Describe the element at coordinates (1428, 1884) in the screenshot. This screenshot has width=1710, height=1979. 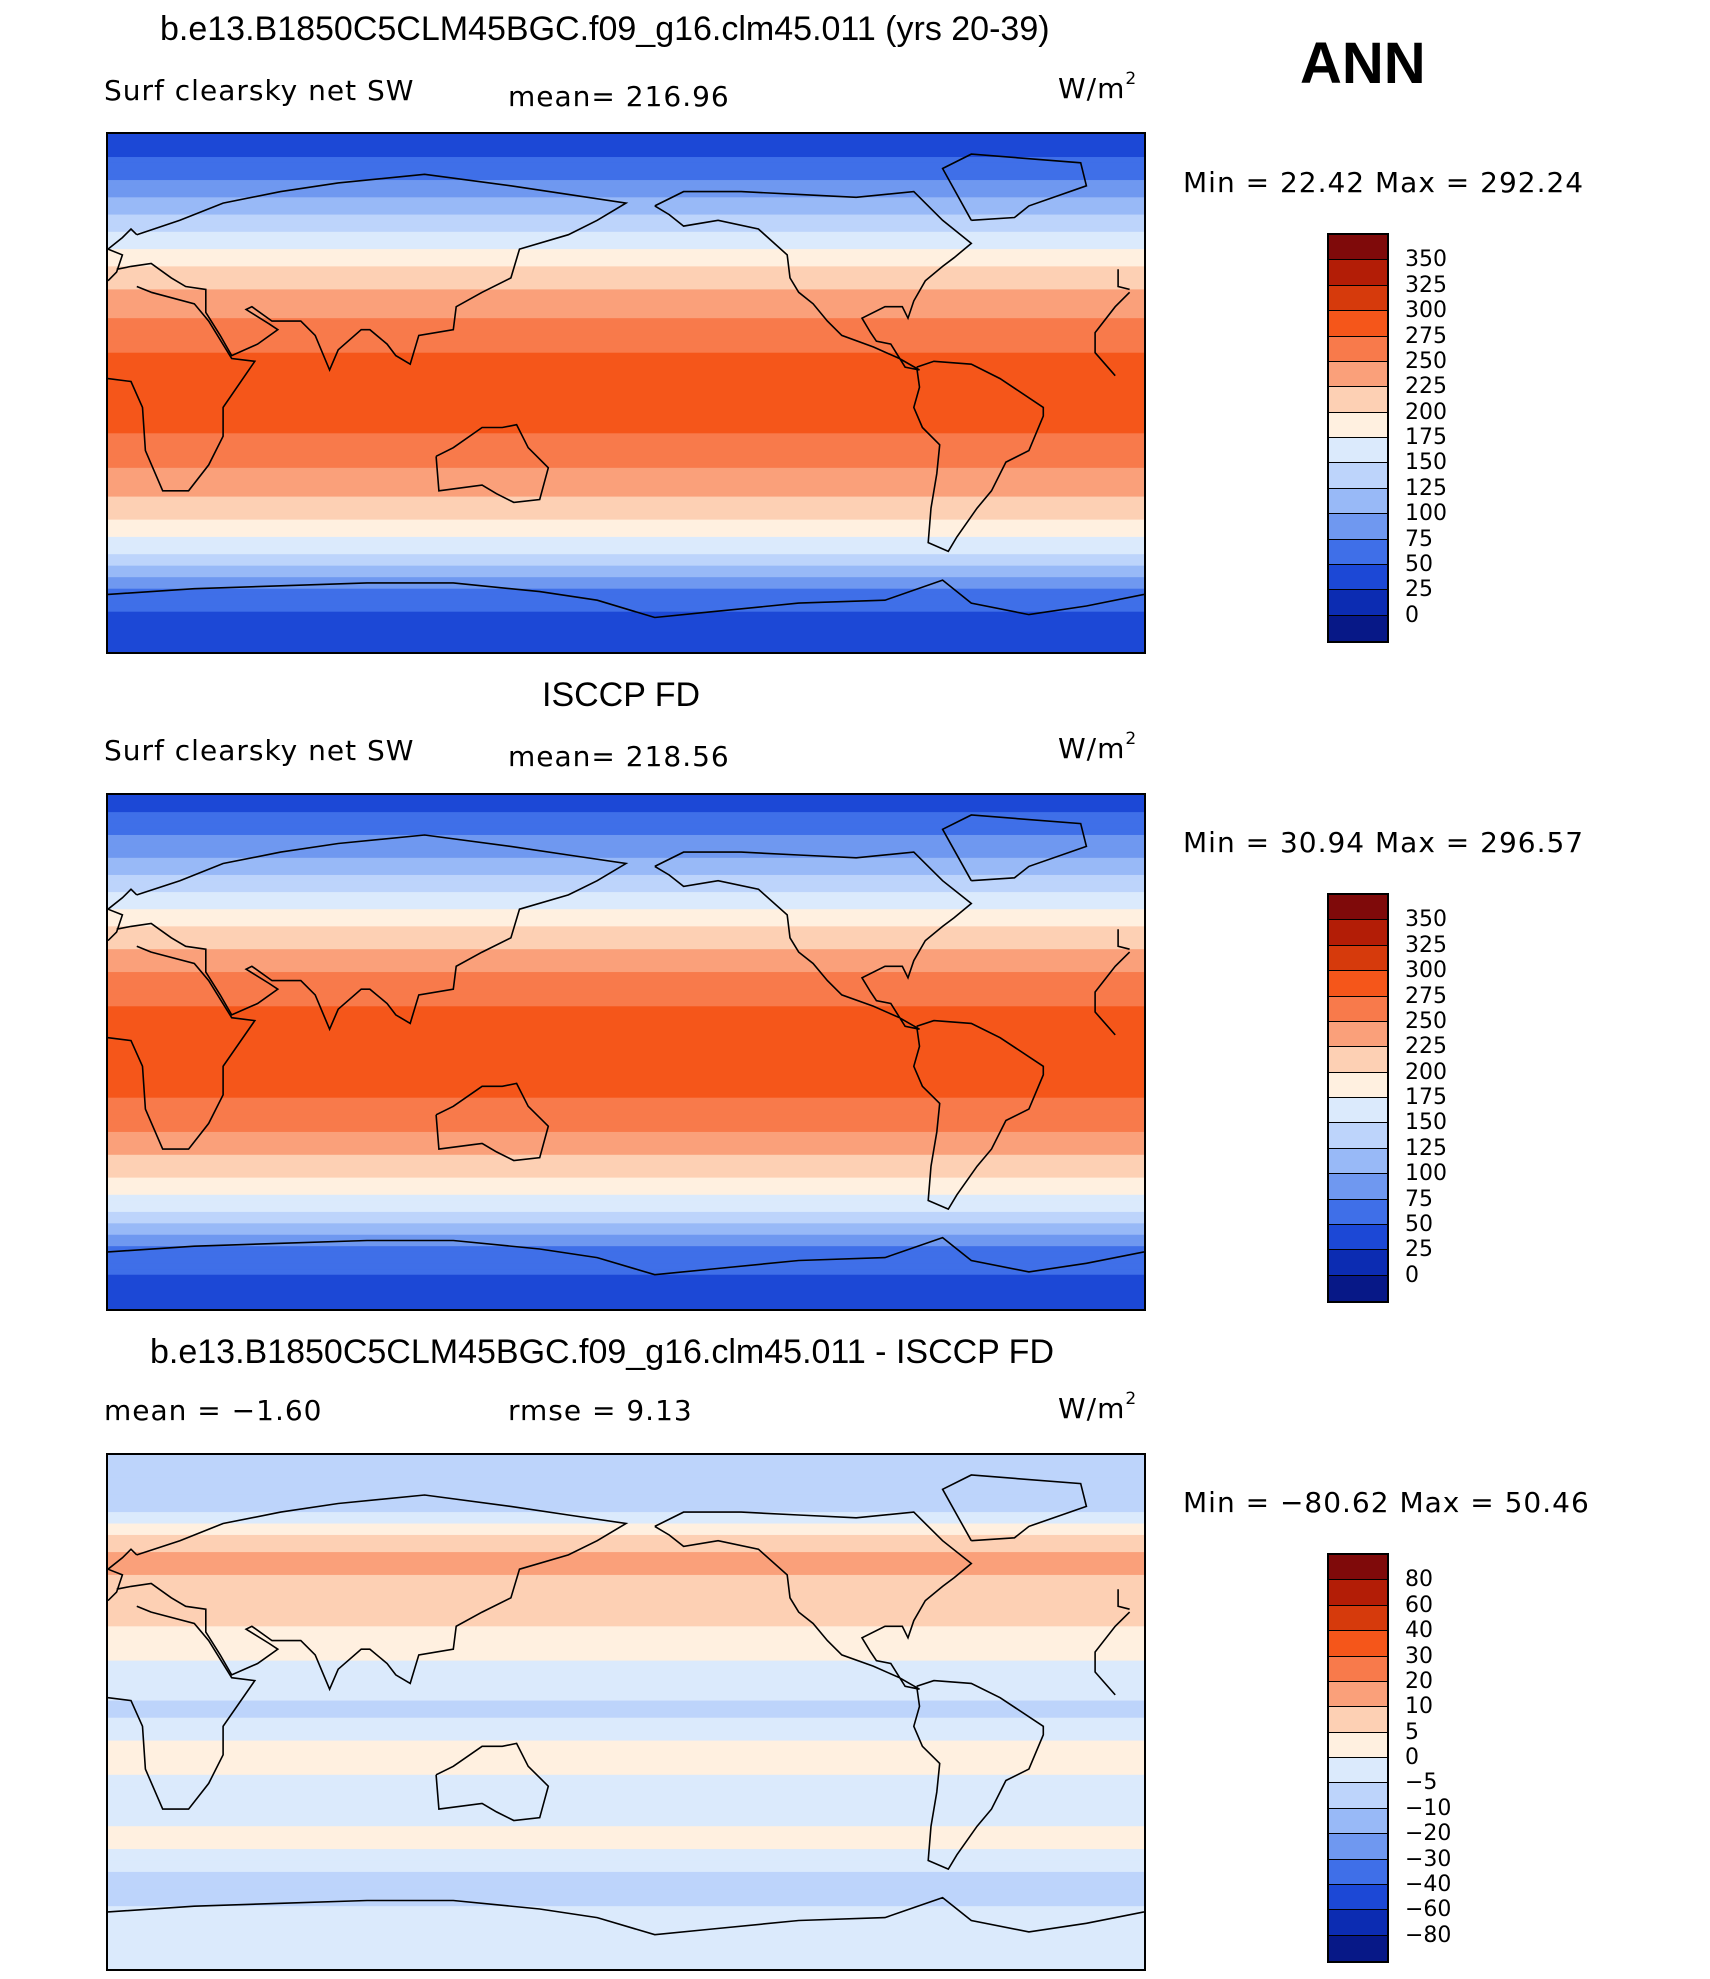
I see `colorbar-tick-label: −40` at that location.